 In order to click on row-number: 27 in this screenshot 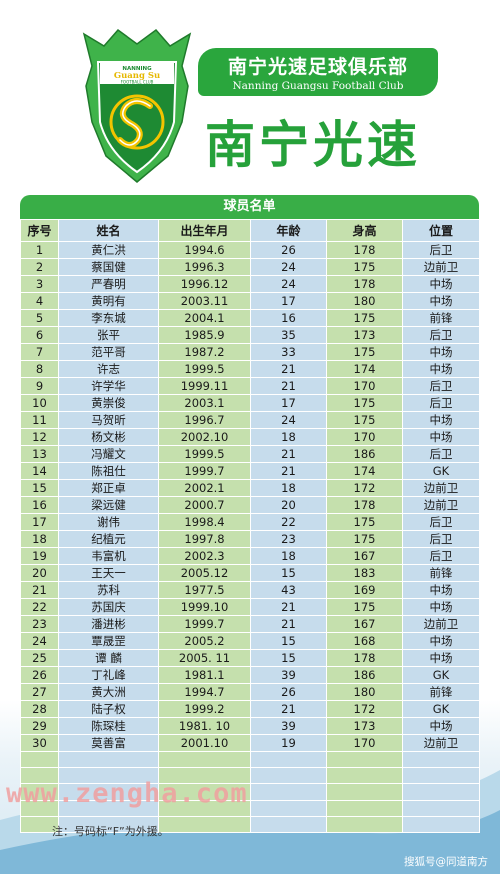, I will do `click(39, 692)`.